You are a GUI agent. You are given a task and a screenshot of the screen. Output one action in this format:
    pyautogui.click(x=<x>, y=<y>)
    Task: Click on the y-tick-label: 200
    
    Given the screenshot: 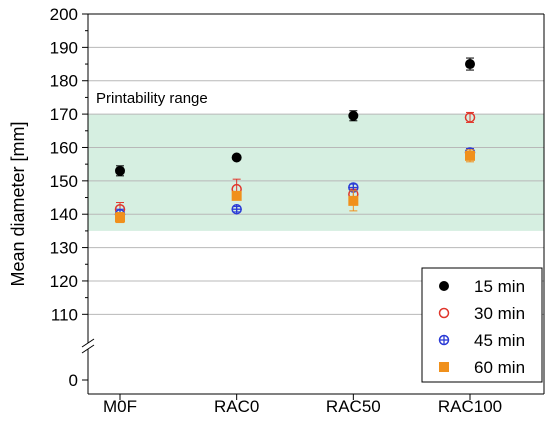 What is the action you would take?
    pyautogui.click(x=64, y=14)
    